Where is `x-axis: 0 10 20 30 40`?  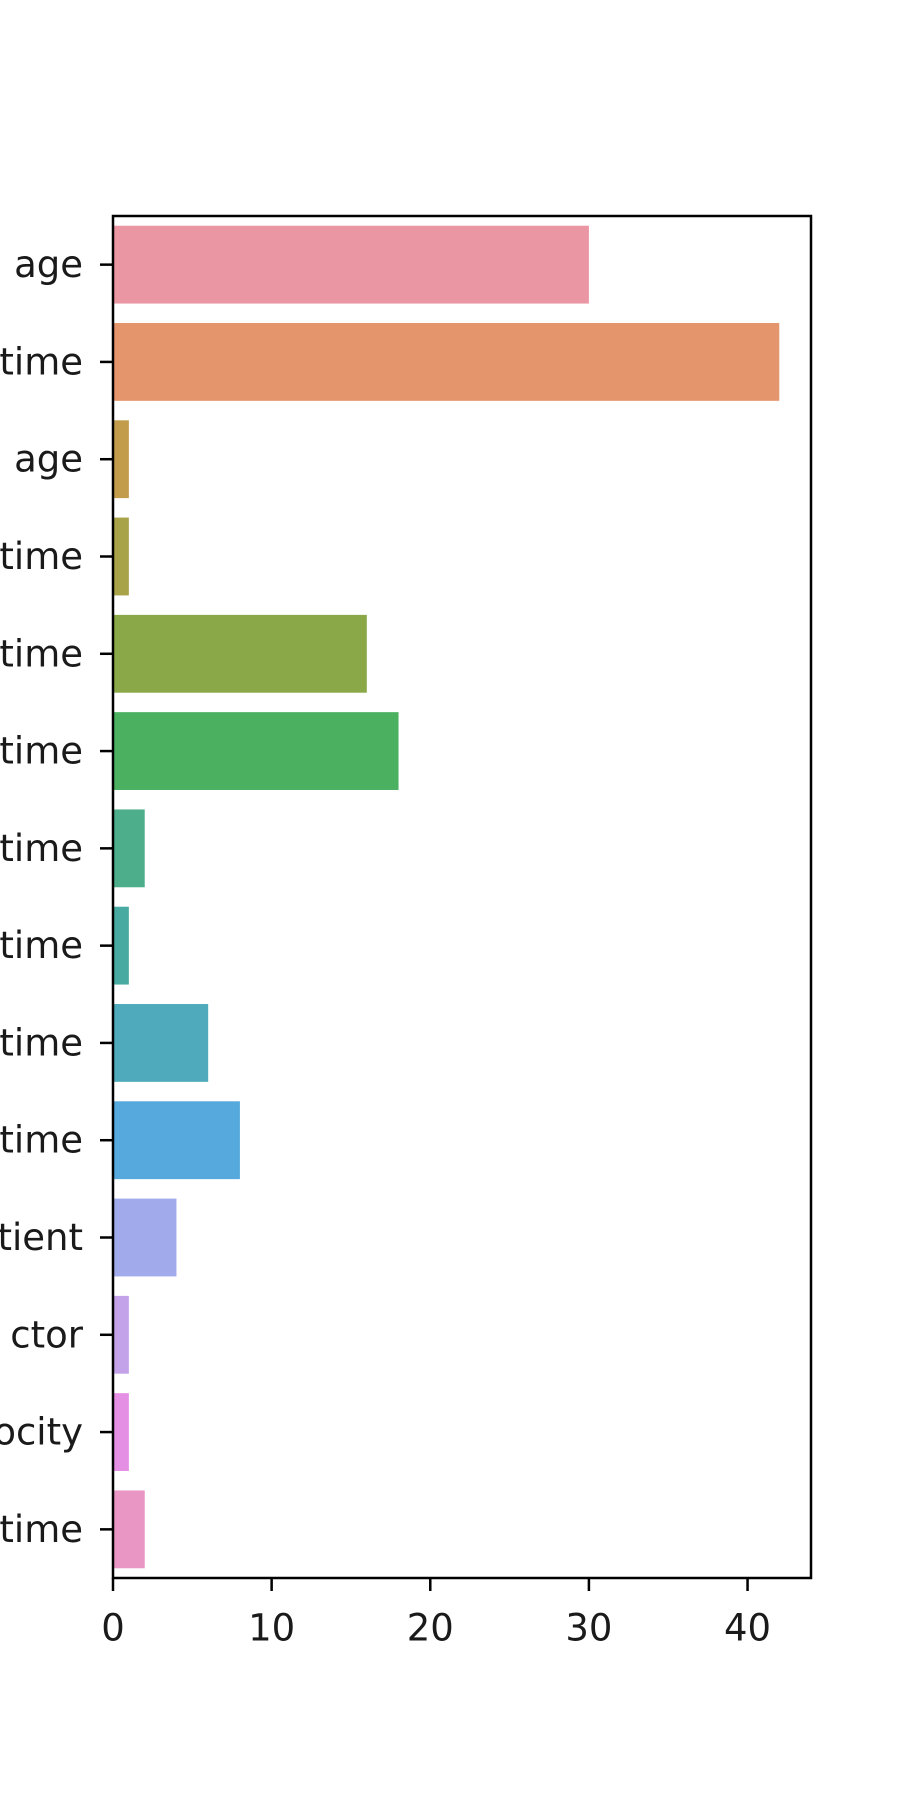
x-axis: 0 10 20 30 40 is located at coordinates (436, 1614).